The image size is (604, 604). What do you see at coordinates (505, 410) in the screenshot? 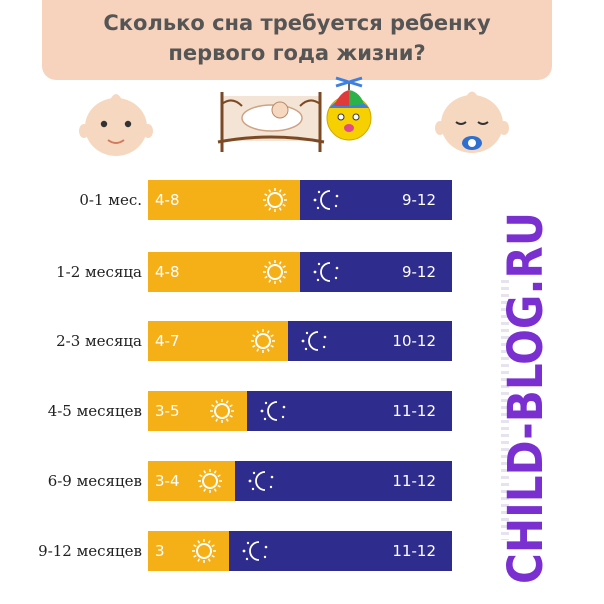
I see `faint-side-decor` at bounding box center [505, 410].